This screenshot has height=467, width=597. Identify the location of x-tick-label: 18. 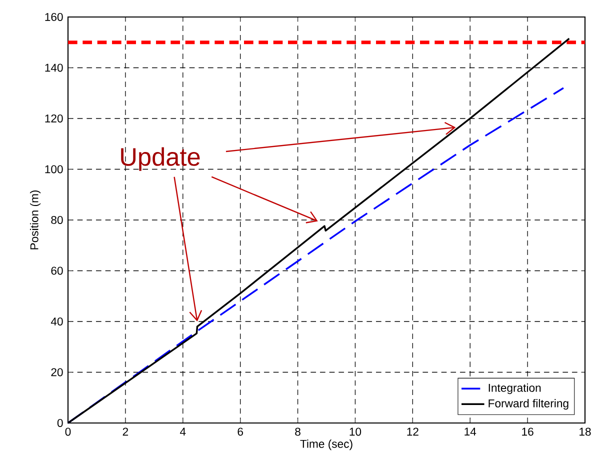
(585, 432).